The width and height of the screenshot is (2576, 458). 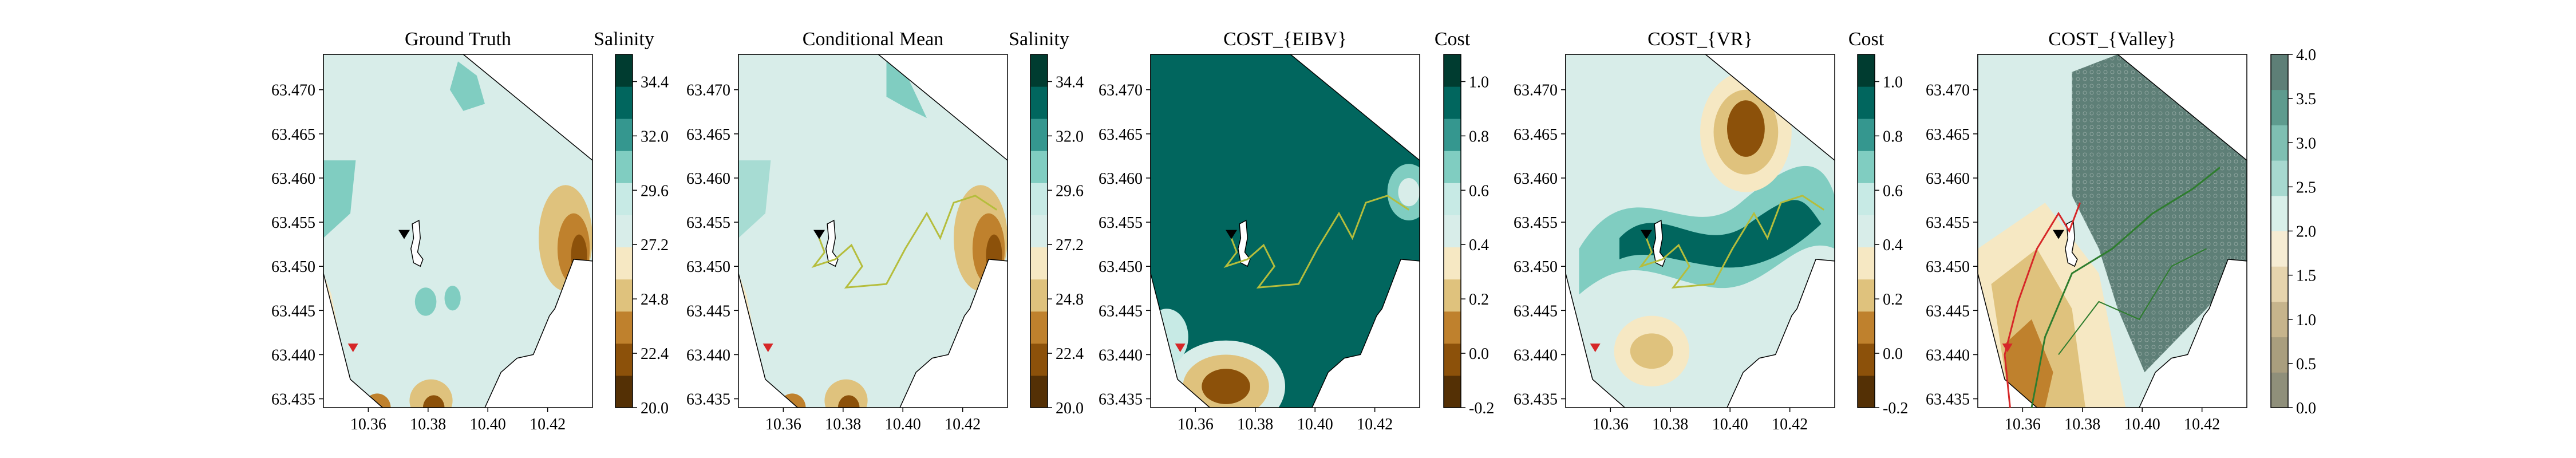 What do you see at coordinates (2112, 39) in the screenshot?
I see `panel-title: COST_{Valley}` at bounding box center [2112, 39].